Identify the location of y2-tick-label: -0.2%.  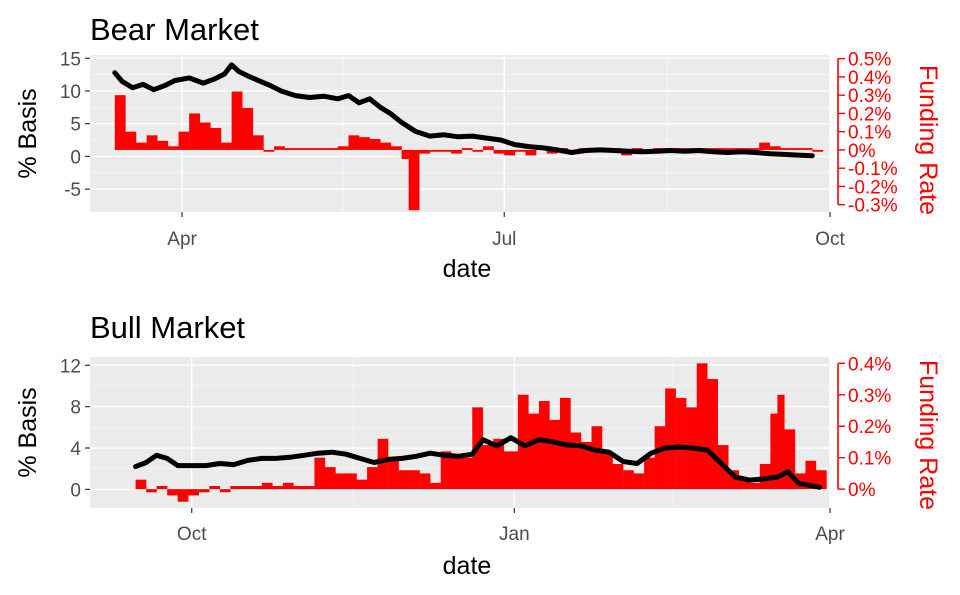
(873, 187).